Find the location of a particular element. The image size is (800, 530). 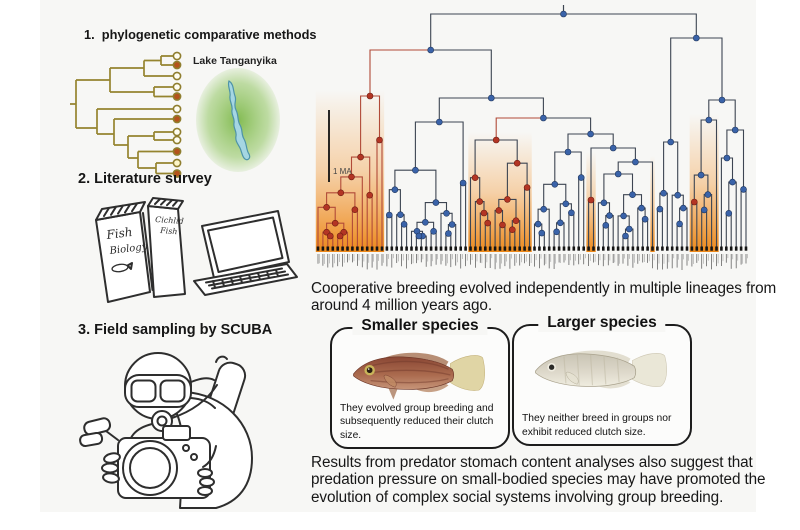

book-front: Fish Biology is located at coordinates (124, 252).